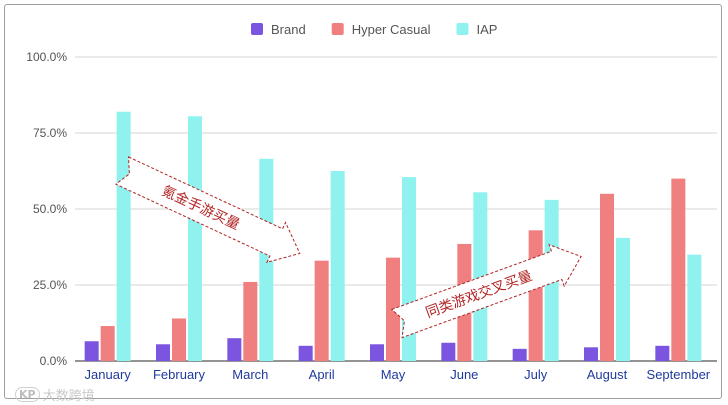  What do you see at coordinates (393, 374) in the screenshot?
I see `x-tick-label: May` at bounding box center [393, 374].